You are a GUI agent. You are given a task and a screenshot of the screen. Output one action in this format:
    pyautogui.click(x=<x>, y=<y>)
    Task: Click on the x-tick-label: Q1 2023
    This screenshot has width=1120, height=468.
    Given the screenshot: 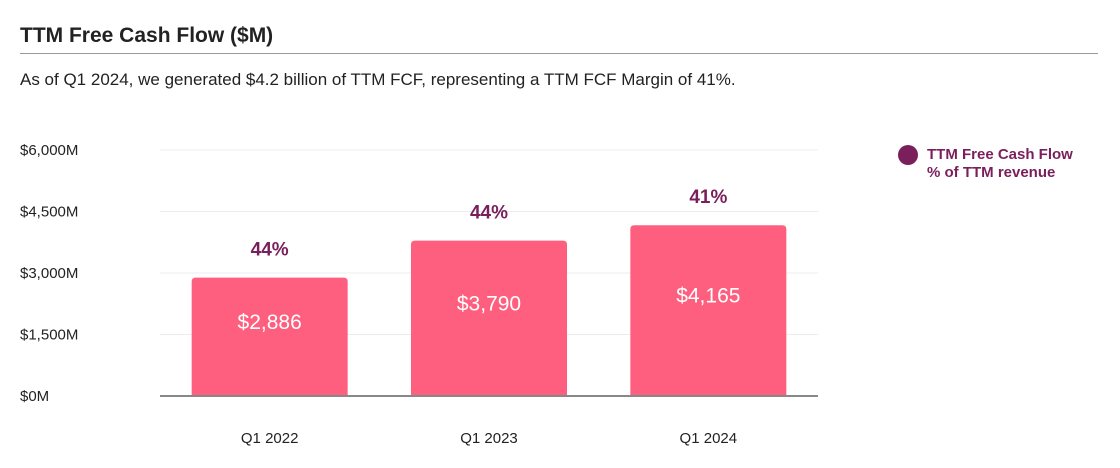 What is the action you would take?
    pyautogui.click(x=489, y=438)
    